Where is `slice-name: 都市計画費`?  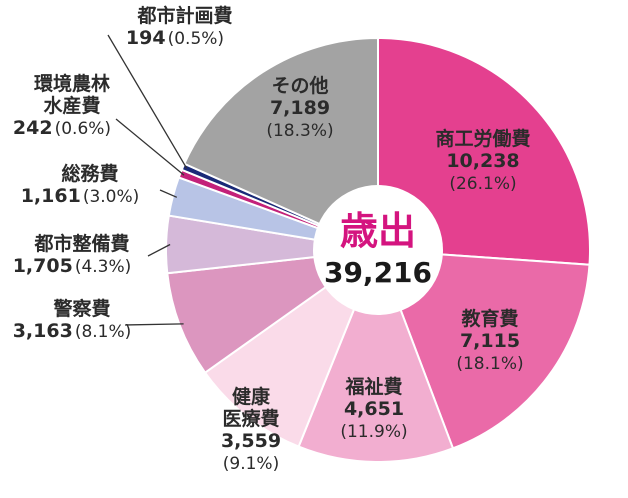 slice-name: 都市計画費 is located at coordinates (184, 15).